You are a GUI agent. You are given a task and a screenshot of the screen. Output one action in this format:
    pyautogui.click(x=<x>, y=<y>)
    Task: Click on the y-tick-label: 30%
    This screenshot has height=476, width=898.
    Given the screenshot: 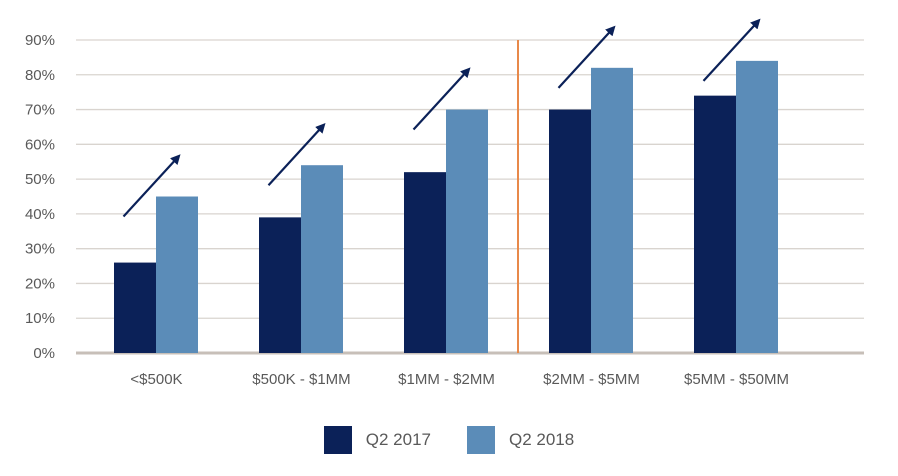 What is the action you would take?
    pyautogui.click(x=40, y=249)
    